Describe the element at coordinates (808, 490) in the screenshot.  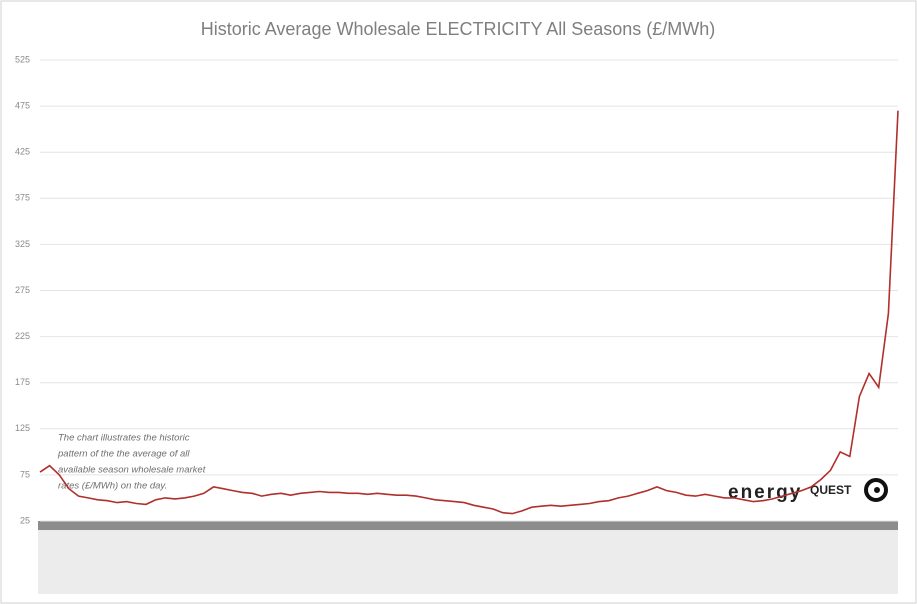
I see `logo: energy QUEST` at that location.